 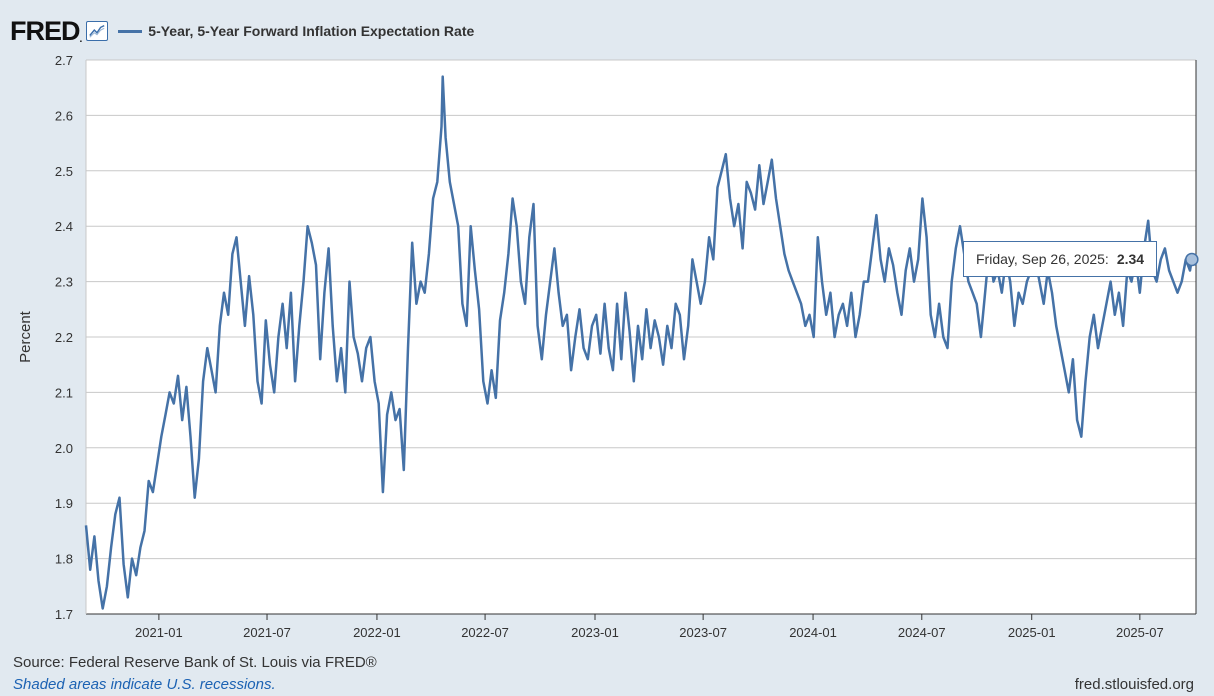 What do you see at coordinates (922, 632) in the screenshot?
I see `x-tick-label: 2024-07` at bounding box center [922, 632].